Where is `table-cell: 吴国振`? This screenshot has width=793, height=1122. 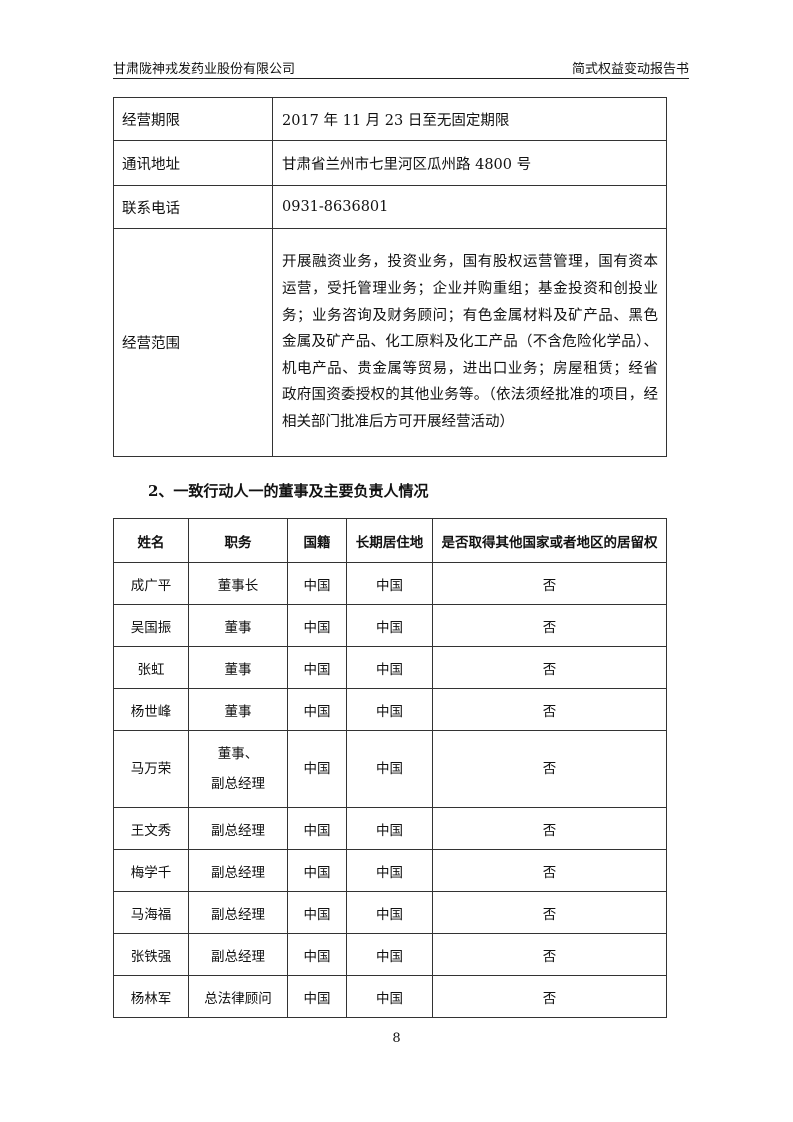 table-cell: 吴国振 is located at coordinates (151, 625).